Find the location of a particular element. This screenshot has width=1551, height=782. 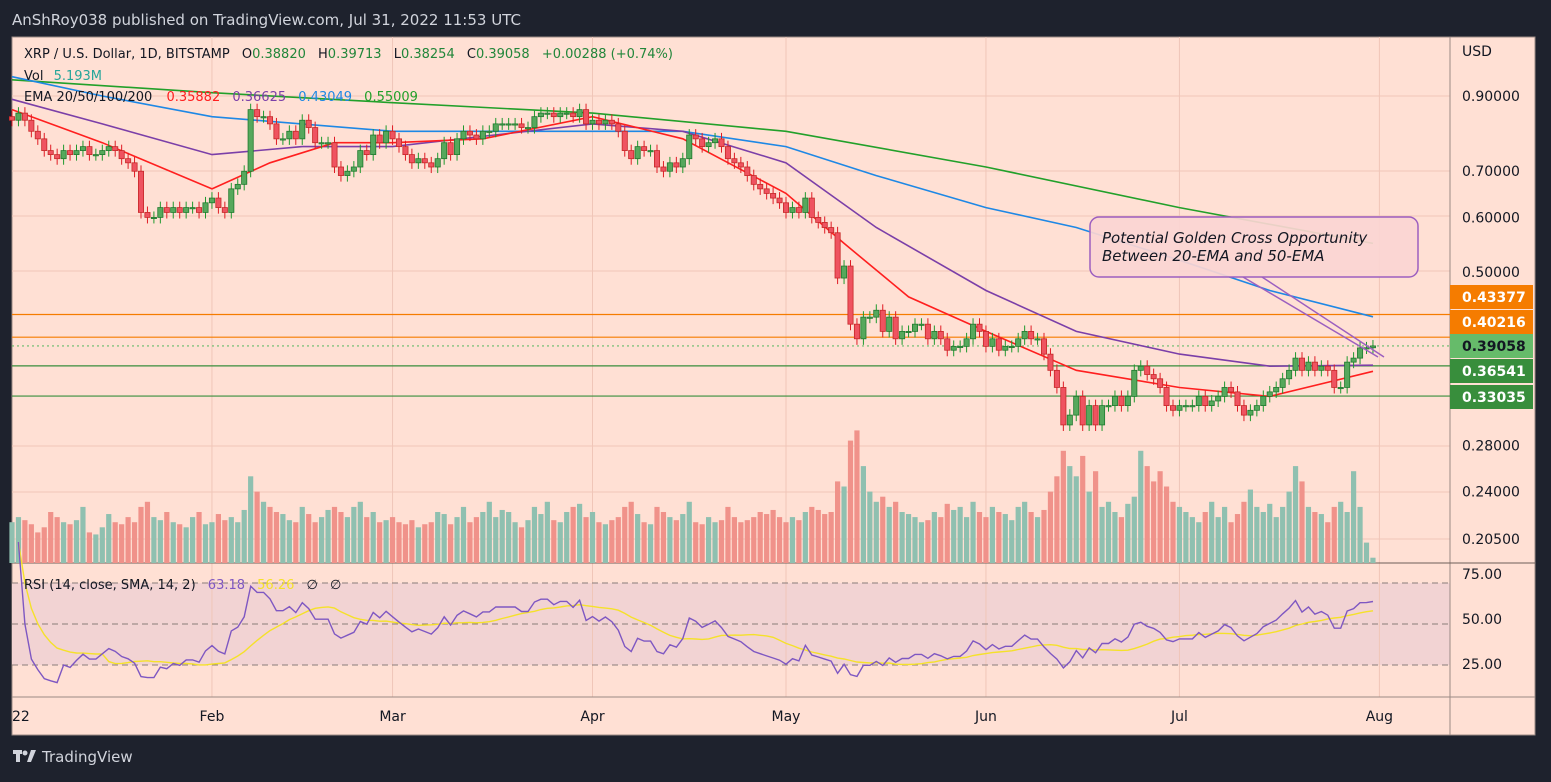

price-tag-label: 0.40216 is located at coordinates (1494, 323).